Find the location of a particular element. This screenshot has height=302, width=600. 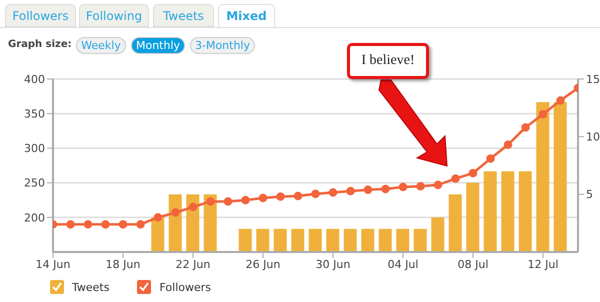

y-tick-label: 250 is located at coordinates (34, 183).